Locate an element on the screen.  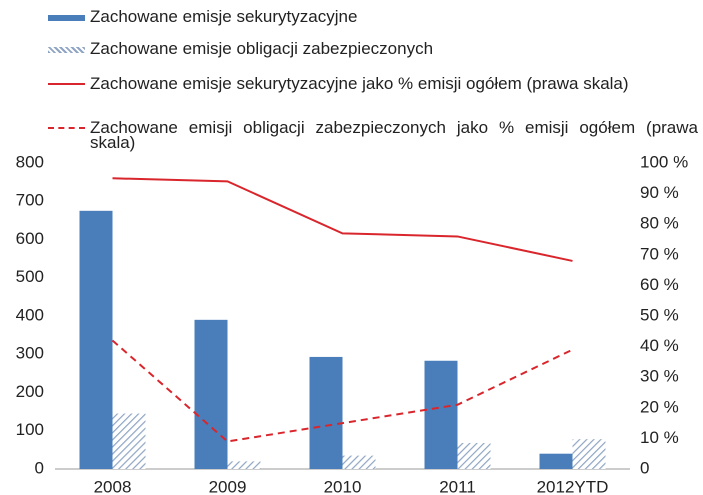
y2-tick-label: 100 % is located at coordinates (664, 161).